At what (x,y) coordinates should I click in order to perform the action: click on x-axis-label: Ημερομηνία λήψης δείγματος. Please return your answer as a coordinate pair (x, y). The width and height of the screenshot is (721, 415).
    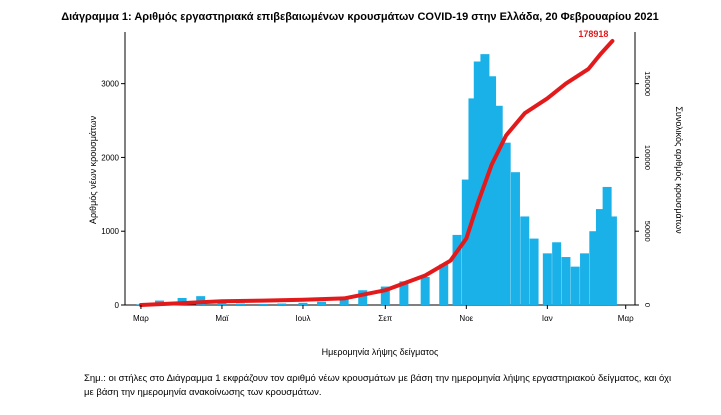
    Looking at the image, I should click on (380, 352).